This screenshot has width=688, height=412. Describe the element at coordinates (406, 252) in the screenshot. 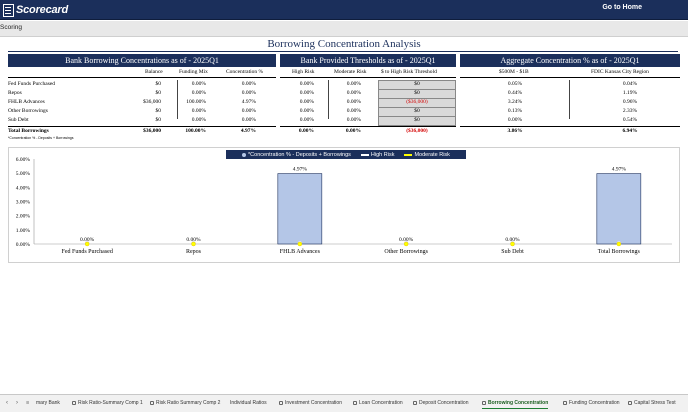

I see `x-category-label: Other Borrowings` at that location.